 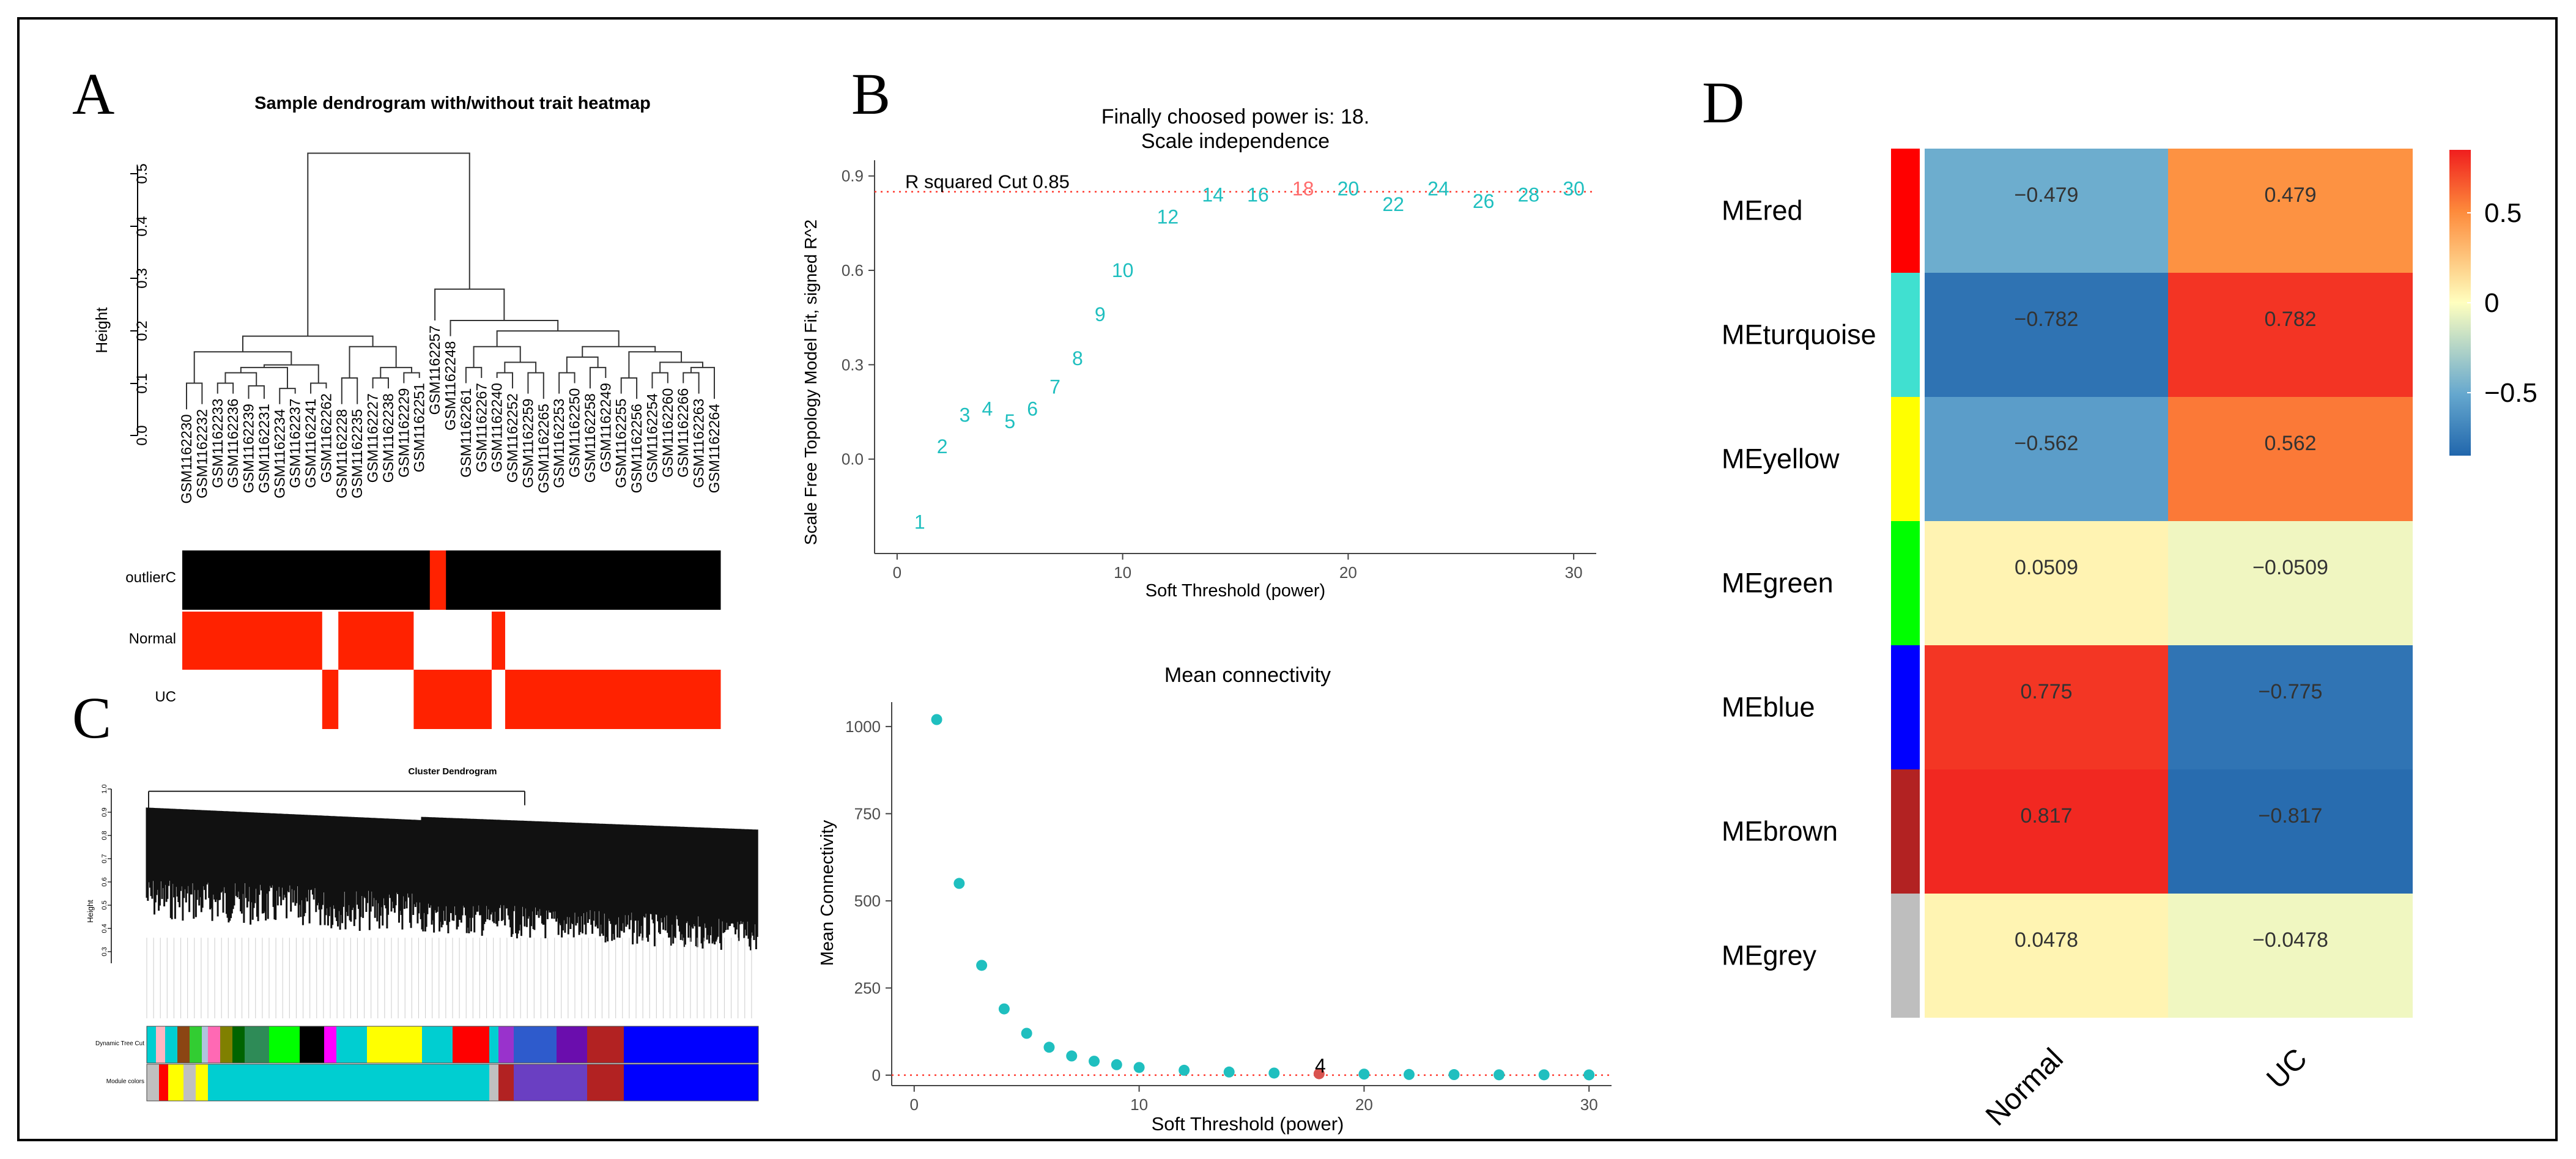 I want to click on dendrogram-stems, so click(x=449, y=978).